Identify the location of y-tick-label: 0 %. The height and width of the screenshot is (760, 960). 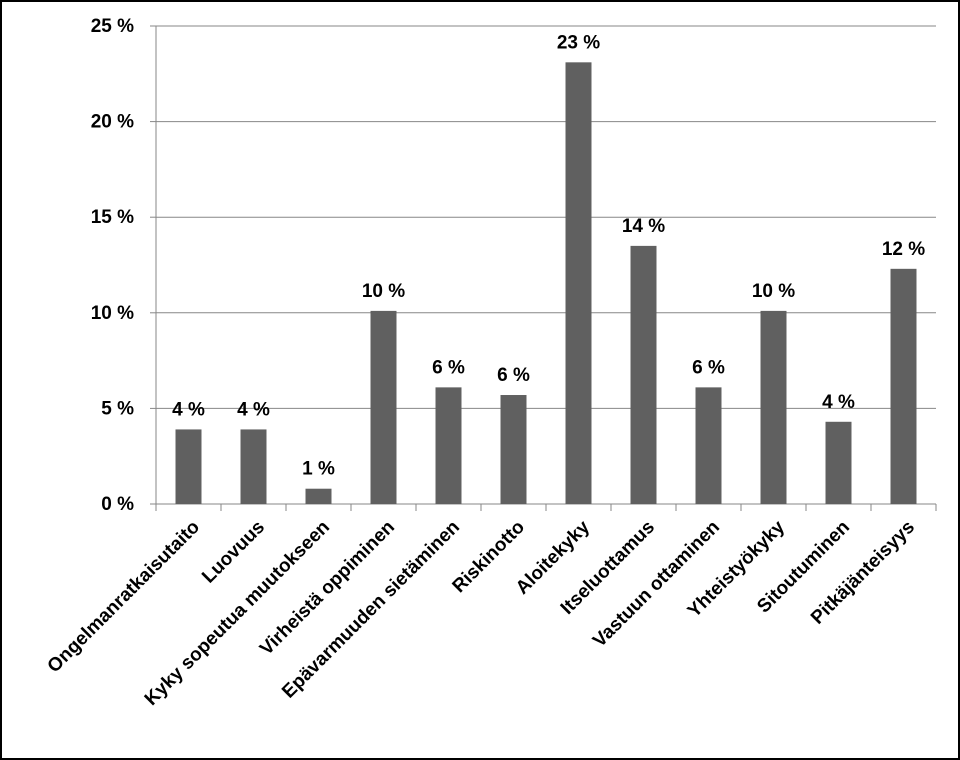
(117, 504).